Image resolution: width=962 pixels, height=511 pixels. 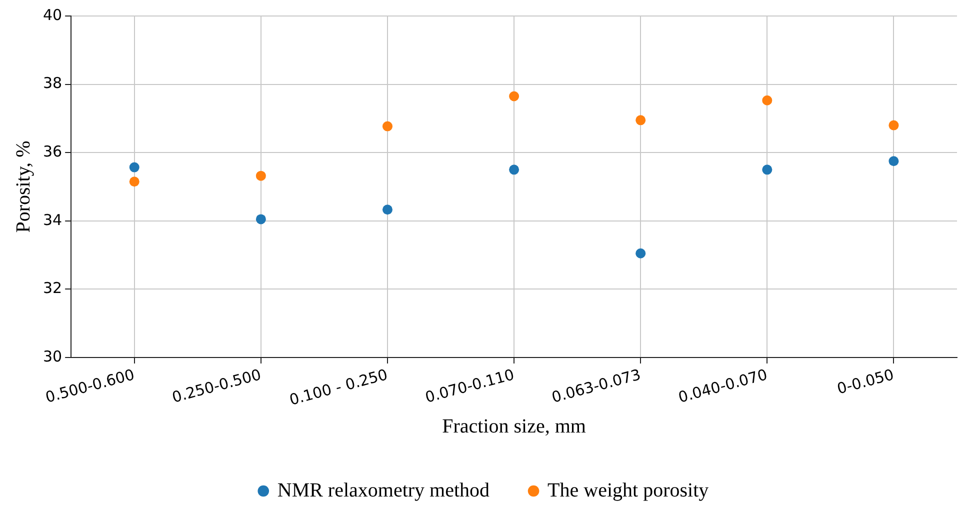 I want to click on x-tick-label: 0.100 - 0.250, so click(x=338, y=387).